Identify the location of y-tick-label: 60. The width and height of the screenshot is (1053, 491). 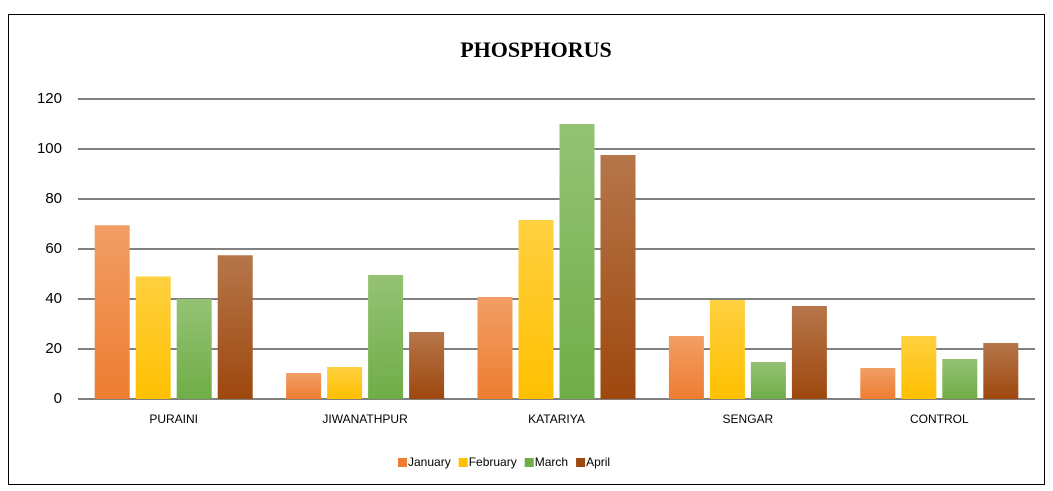
(53, 248).